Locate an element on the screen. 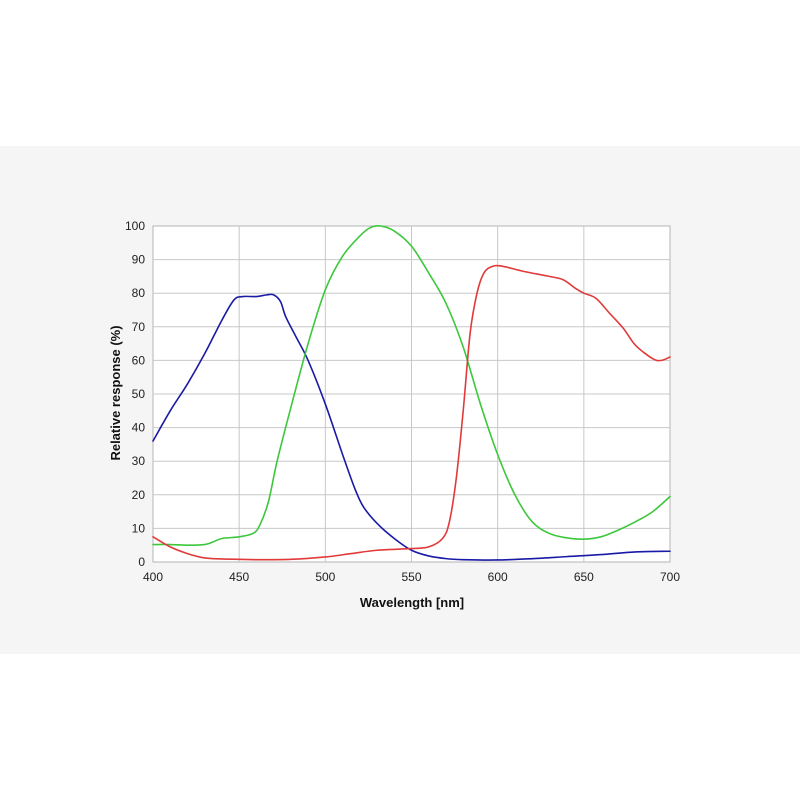 This screenshot has width=800, height=800. y-tick-label: 0 is located at coordinates (141, 562).